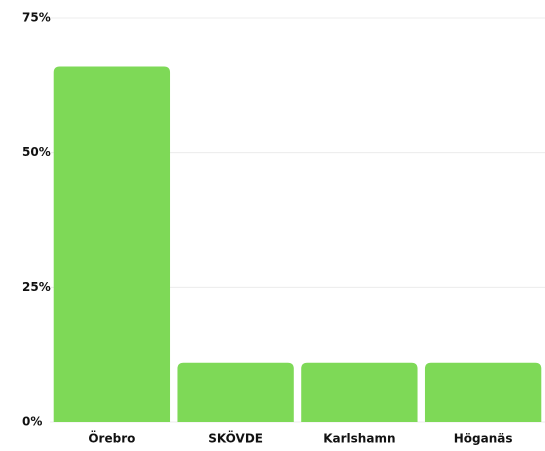 This screenshot has height=451, width=545. What do you see at coordinates (483, 439) in the screenshot?
I see `x-tick-label: Höganäs` at bounding box center [483, 439].